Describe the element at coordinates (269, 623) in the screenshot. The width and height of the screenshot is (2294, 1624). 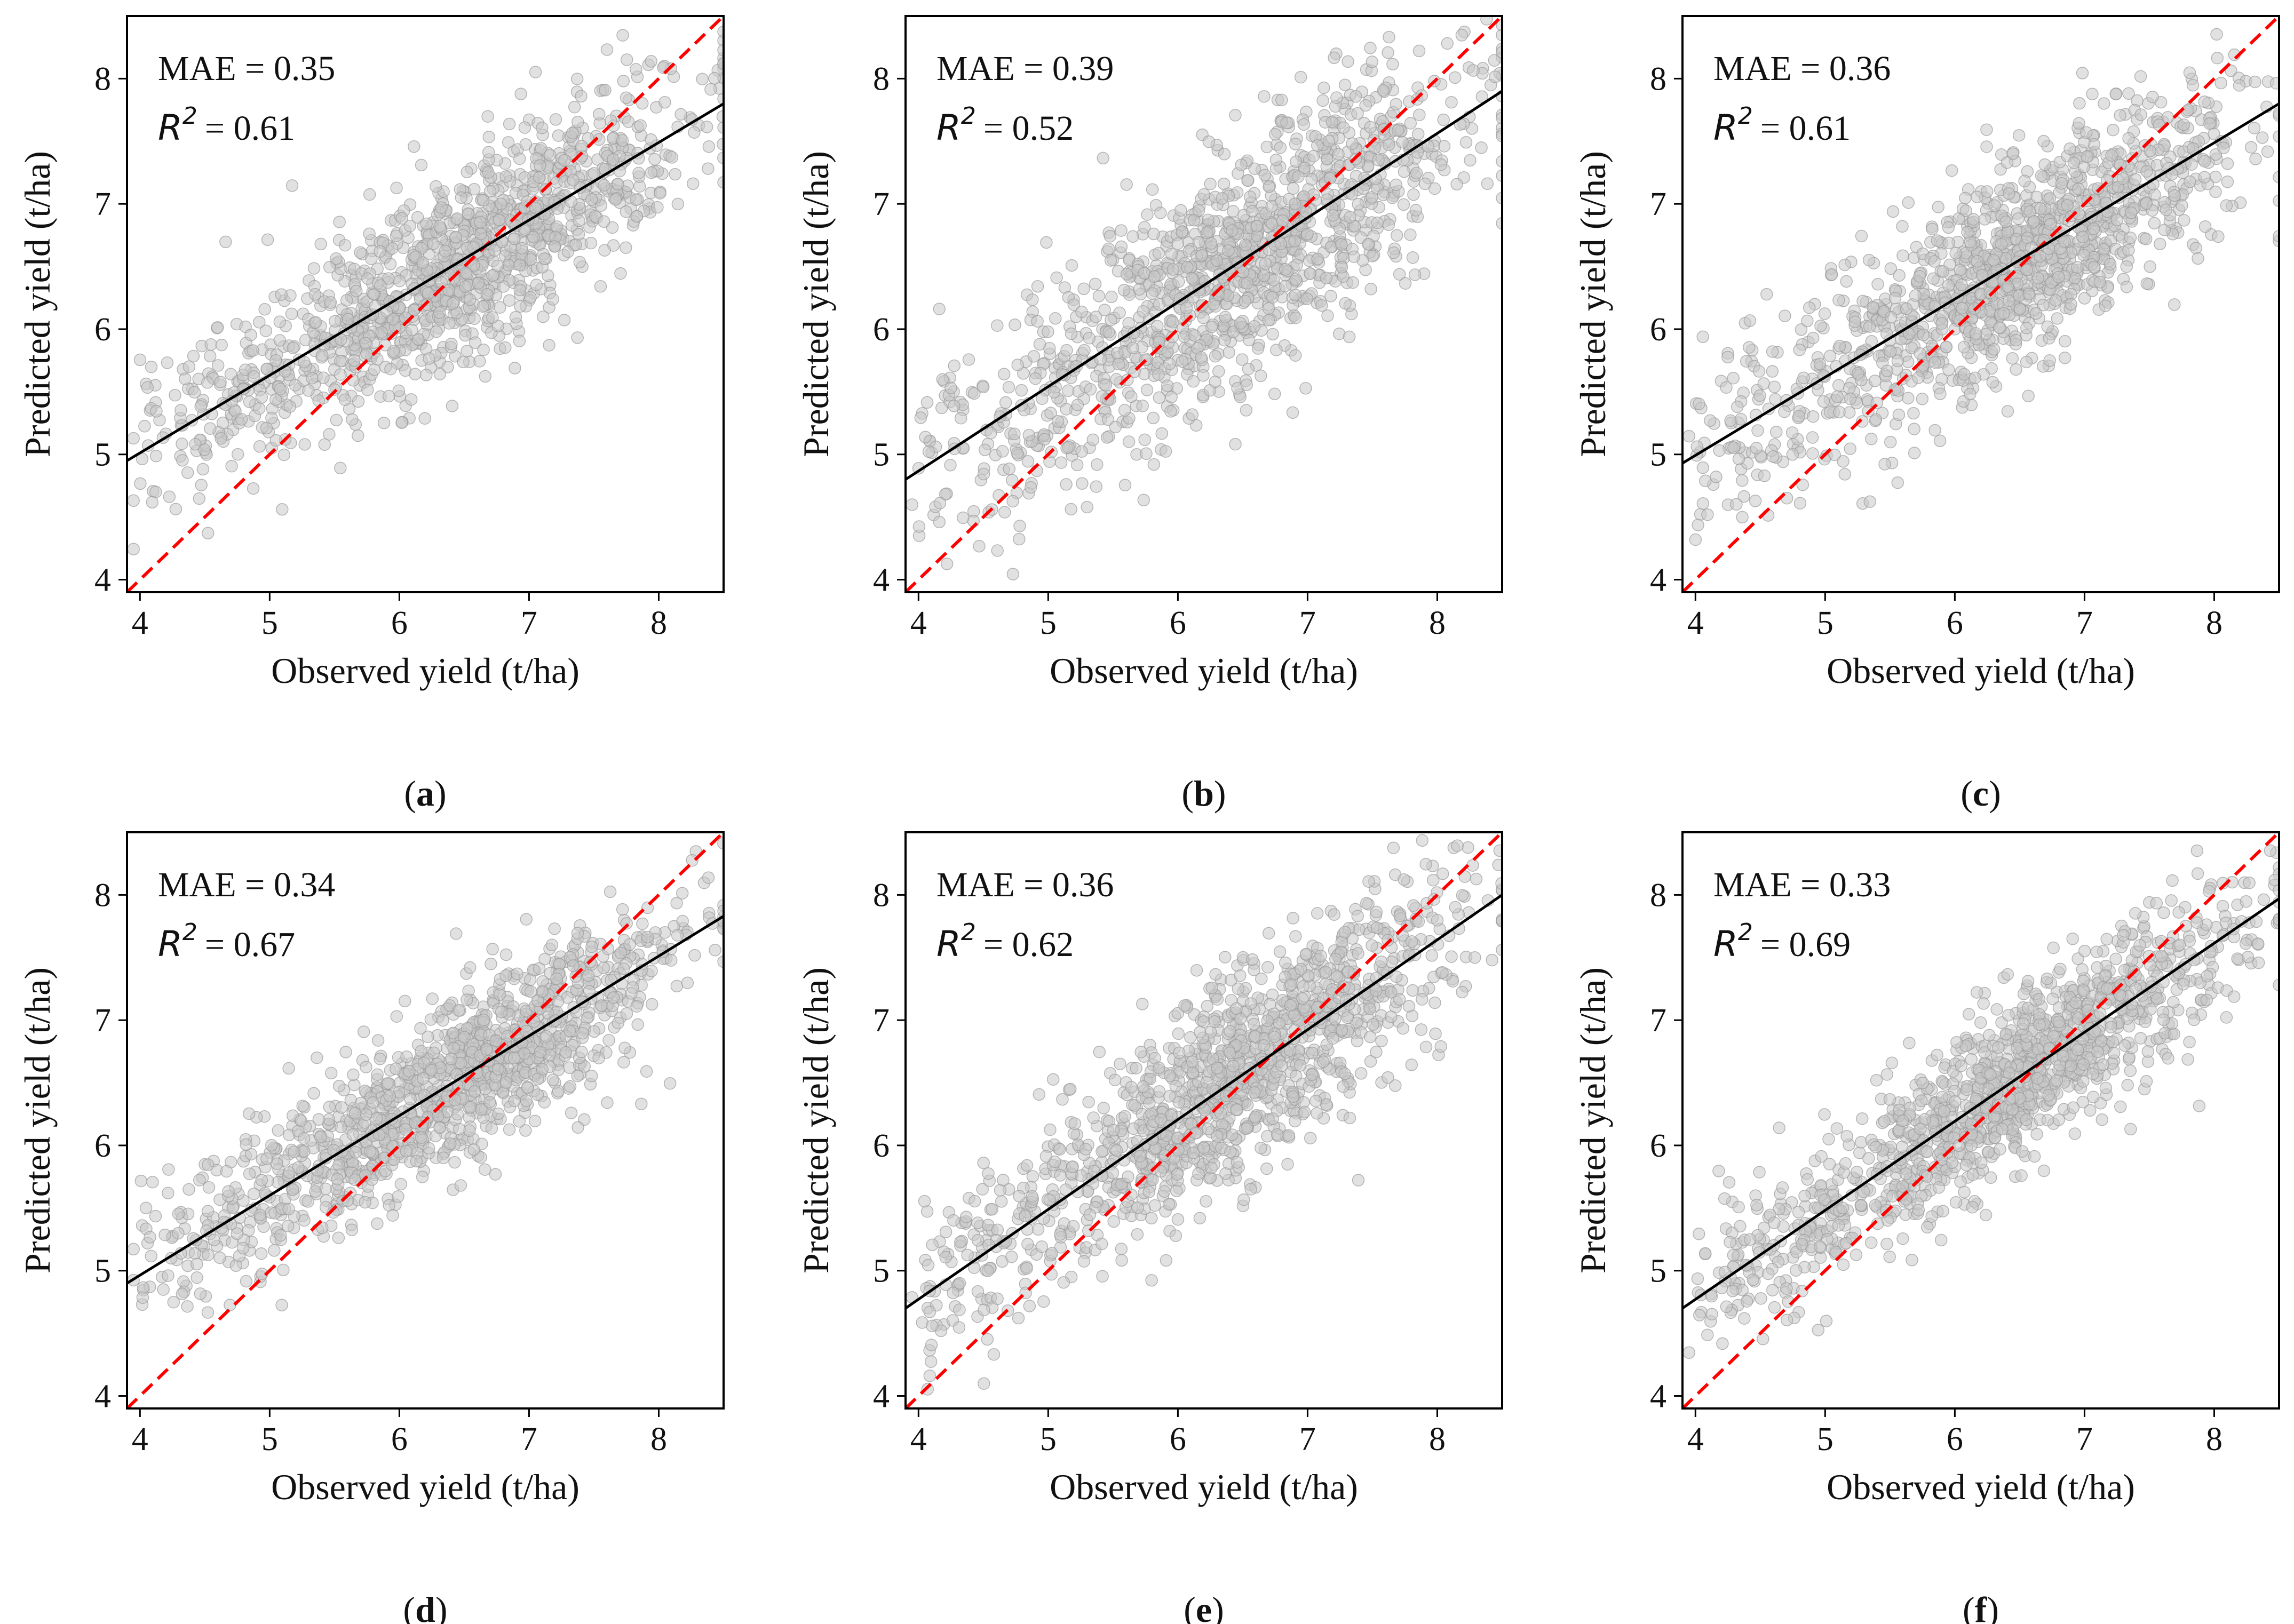
I see `x-tick-label: 5` at that location.